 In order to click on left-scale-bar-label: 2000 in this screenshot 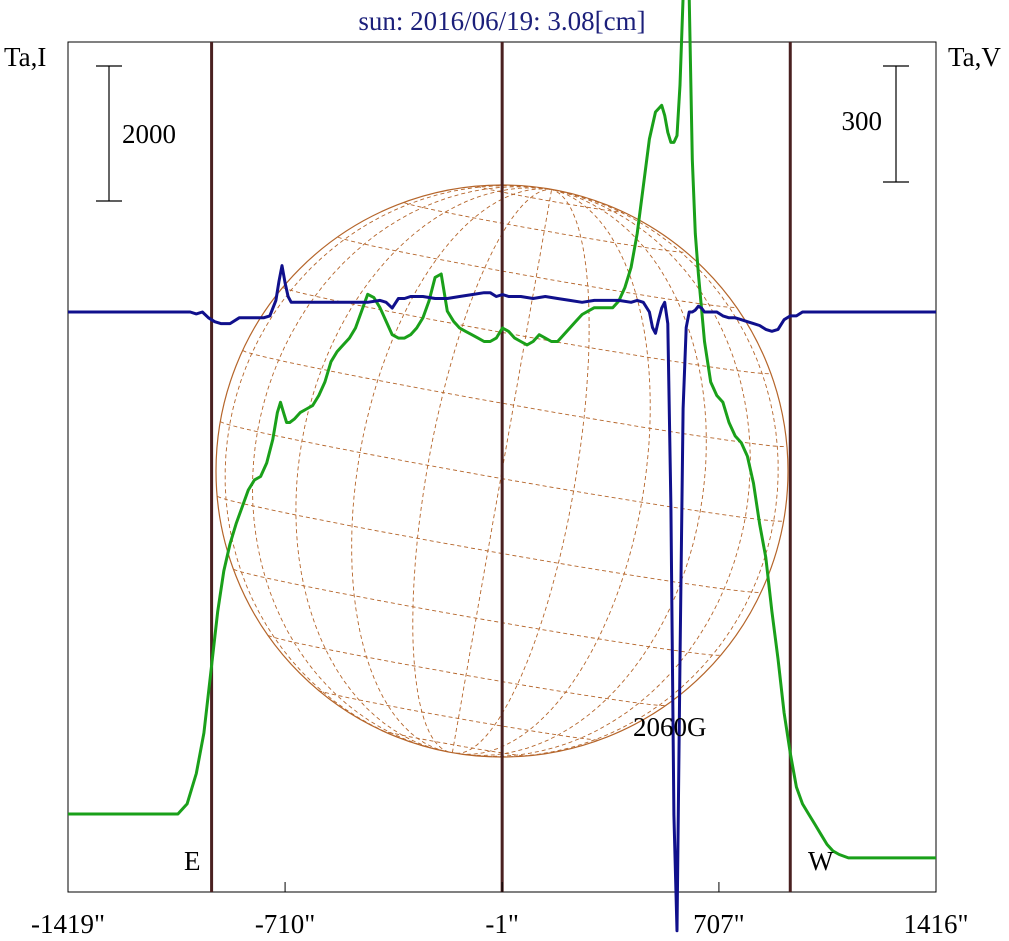, I will do `click(149, 134)`.